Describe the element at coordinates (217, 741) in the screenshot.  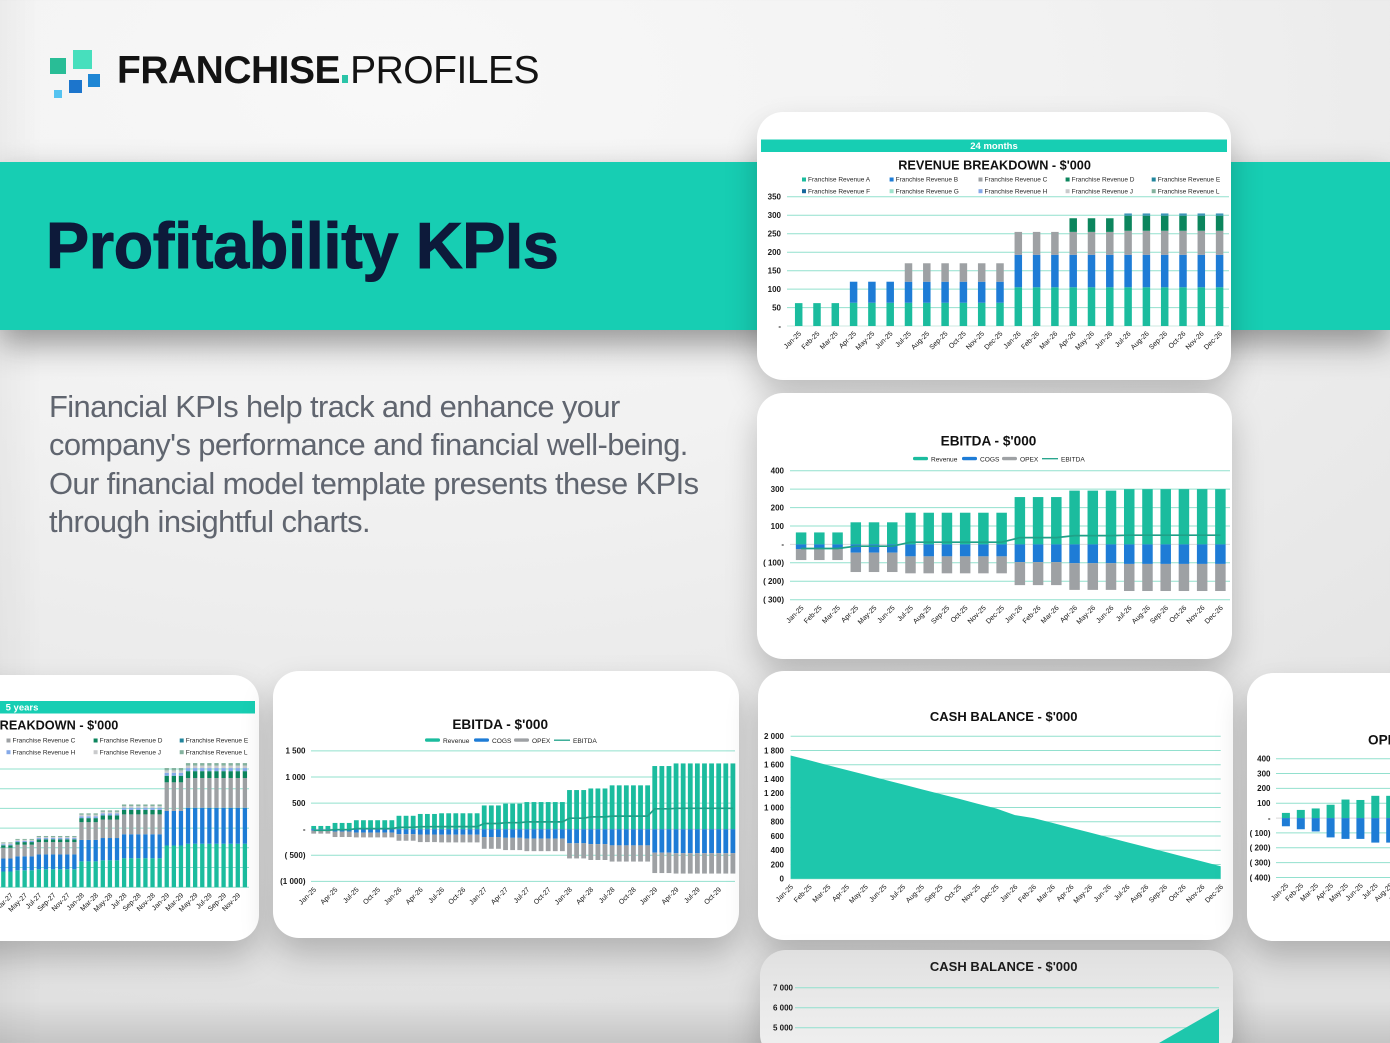
I see `svg-text: Franchise Revenue E` at that location.